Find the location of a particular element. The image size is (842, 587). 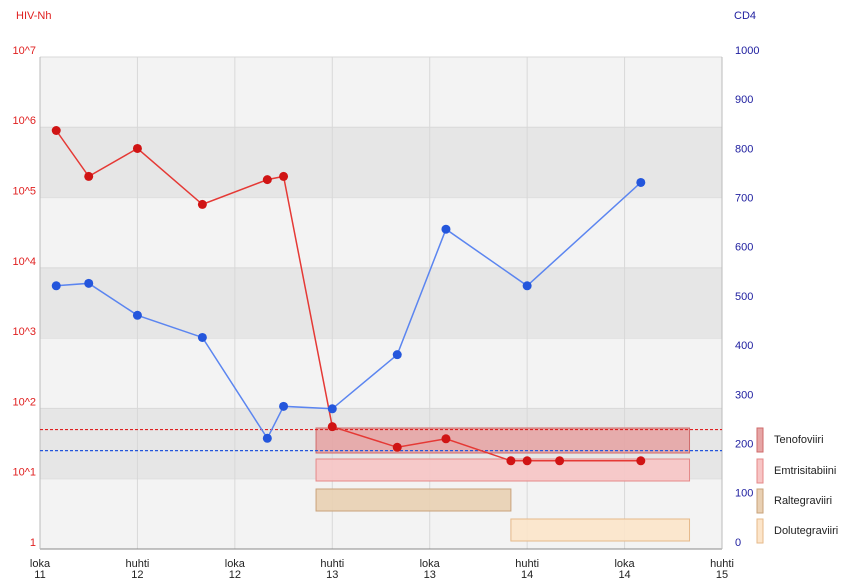

legend-label: Tenofoviiri is located at coordinates (799, 440).